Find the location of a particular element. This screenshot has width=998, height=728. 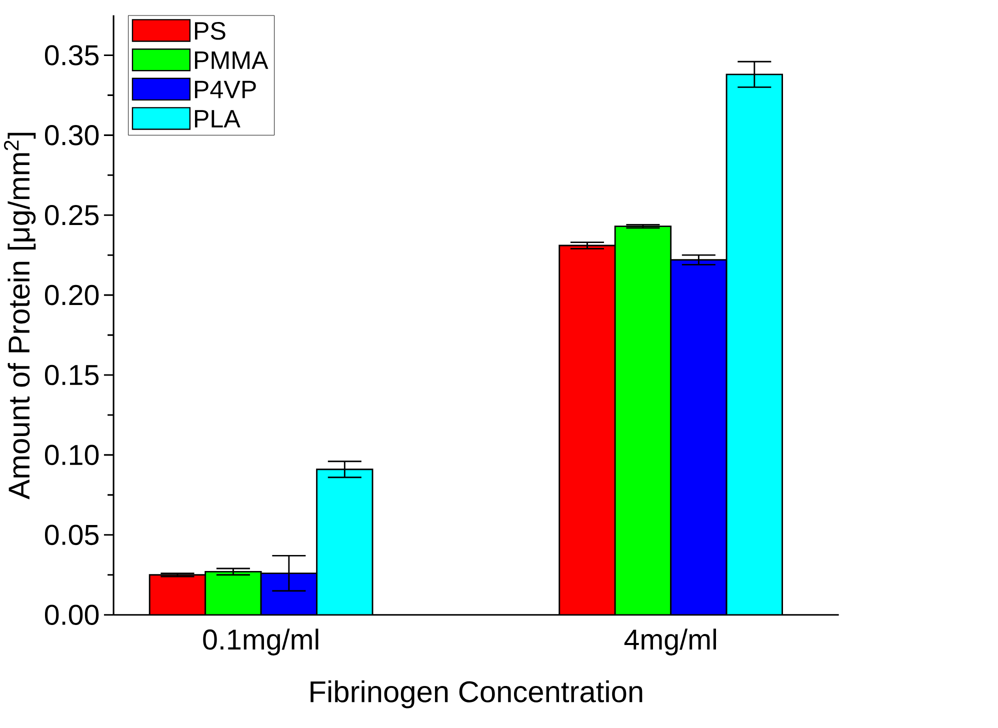

y-tick-label: 0.10 is located at coordinates (71, 455).